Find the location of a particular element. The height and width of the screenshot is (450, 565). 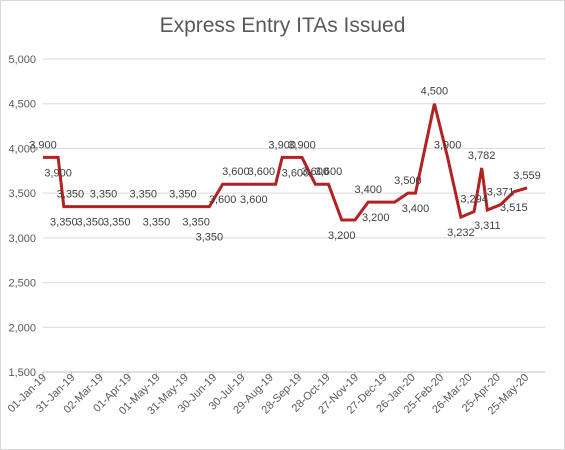

data-label: 3,500 is located at coordinates (408, 181).